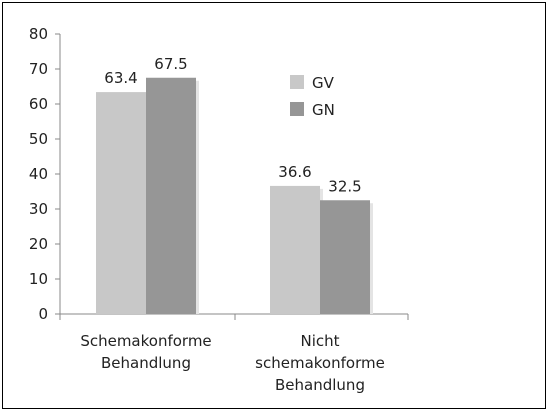  Describe the element at coordinates (38, 279) in the screenshot. I see `y-tick-label: 10` at that location.